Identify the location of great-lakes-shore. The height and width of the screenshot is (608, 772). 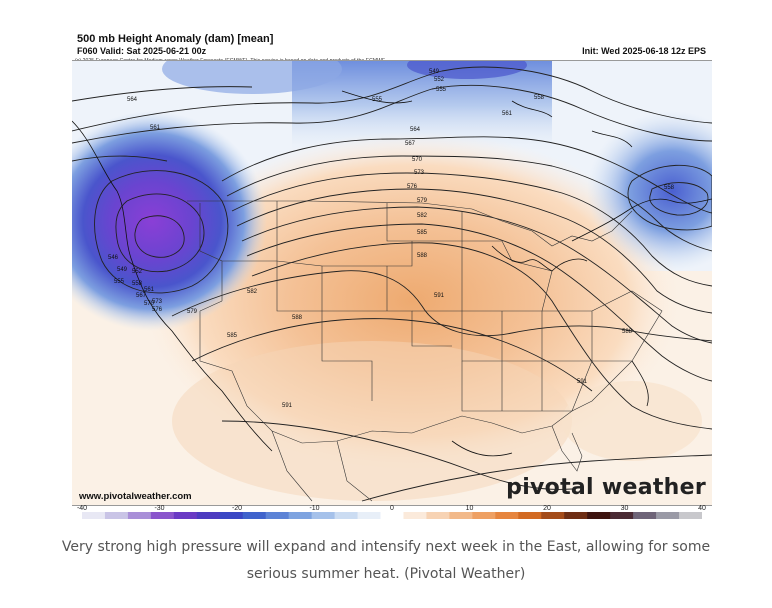
(539, 258).